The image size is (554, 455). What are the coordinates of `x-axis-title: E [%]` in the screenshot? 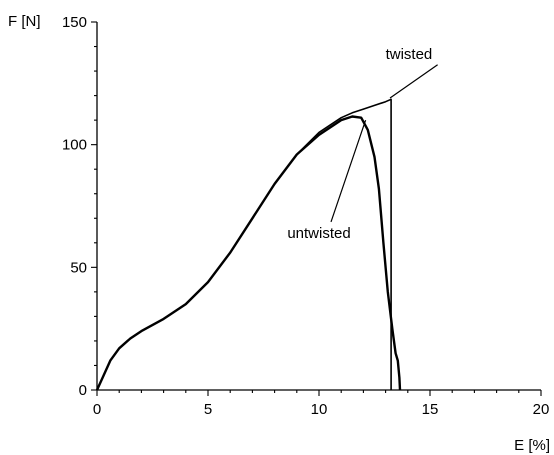 It's located at (532, 445).